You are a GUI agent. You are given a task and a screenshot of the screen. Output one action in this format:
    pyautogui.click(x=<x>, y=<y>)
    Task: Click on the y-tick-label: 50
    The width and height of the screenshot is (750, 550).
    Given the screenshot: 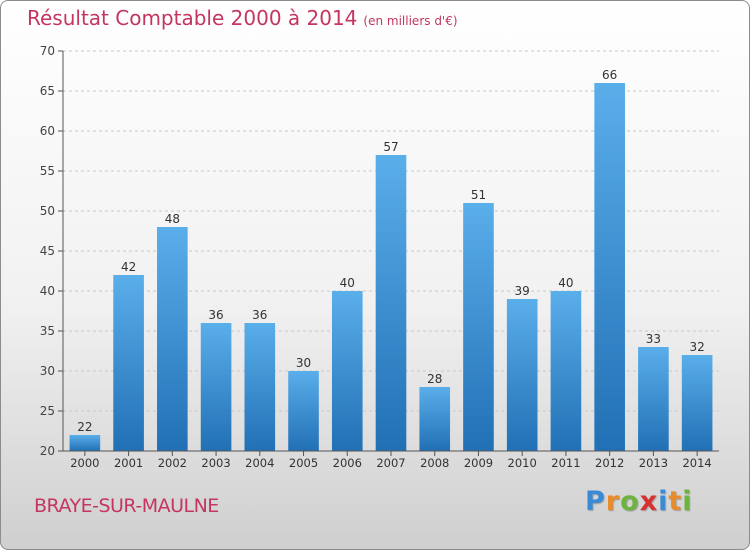 What is the action you would take?
    pyautogui.click(x=47, y=211)
    